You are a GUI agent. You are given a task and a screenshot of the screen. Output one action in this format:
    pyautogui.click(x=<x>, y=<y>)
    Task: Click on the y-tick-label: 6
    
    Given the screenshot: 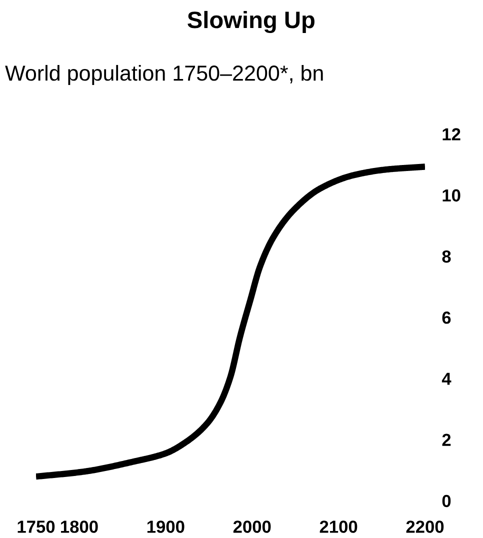 What is the action you would take?
    pyautogui.click(x=446, y=318)
    